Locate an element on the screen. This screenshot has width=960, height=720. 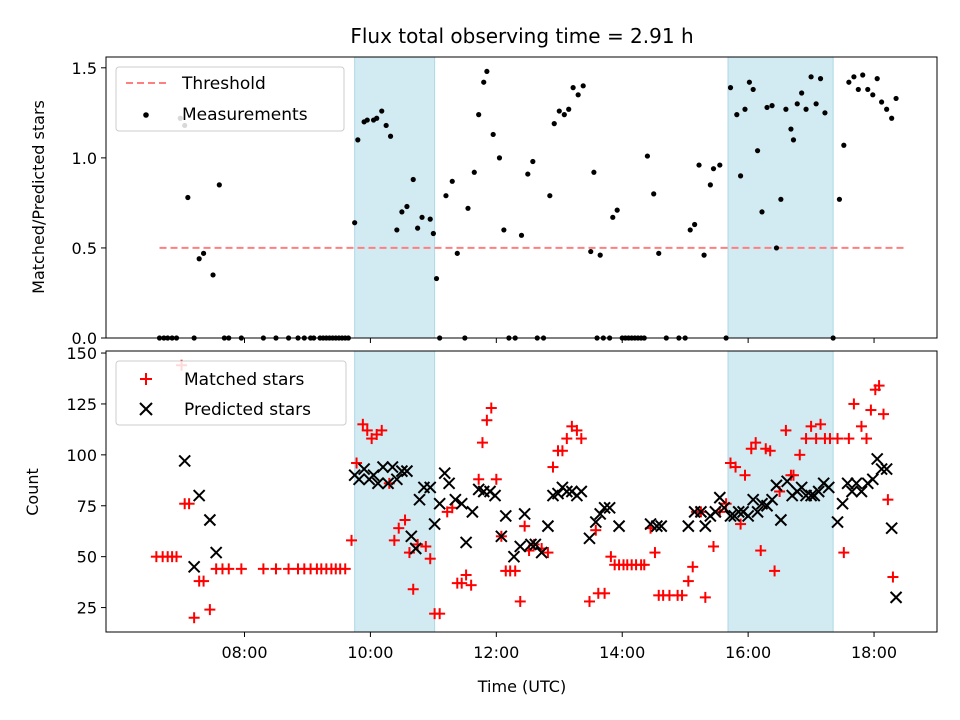
bottom-y-ticks: 25 50 75 100 125 150 is located at coordinates (86, 481).